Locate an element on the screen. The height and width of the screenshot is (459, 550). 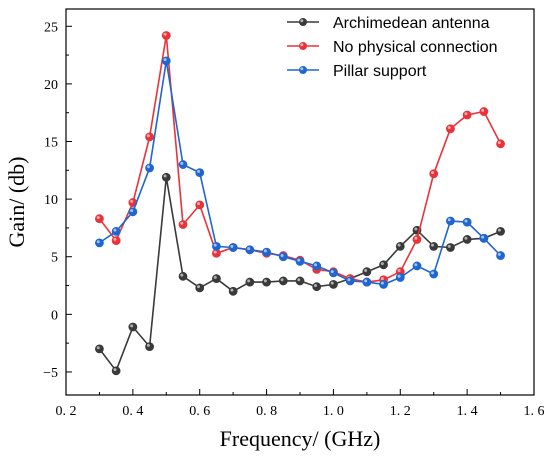
x-tick-label: 1. 4 is located at coordinates (467, 411).